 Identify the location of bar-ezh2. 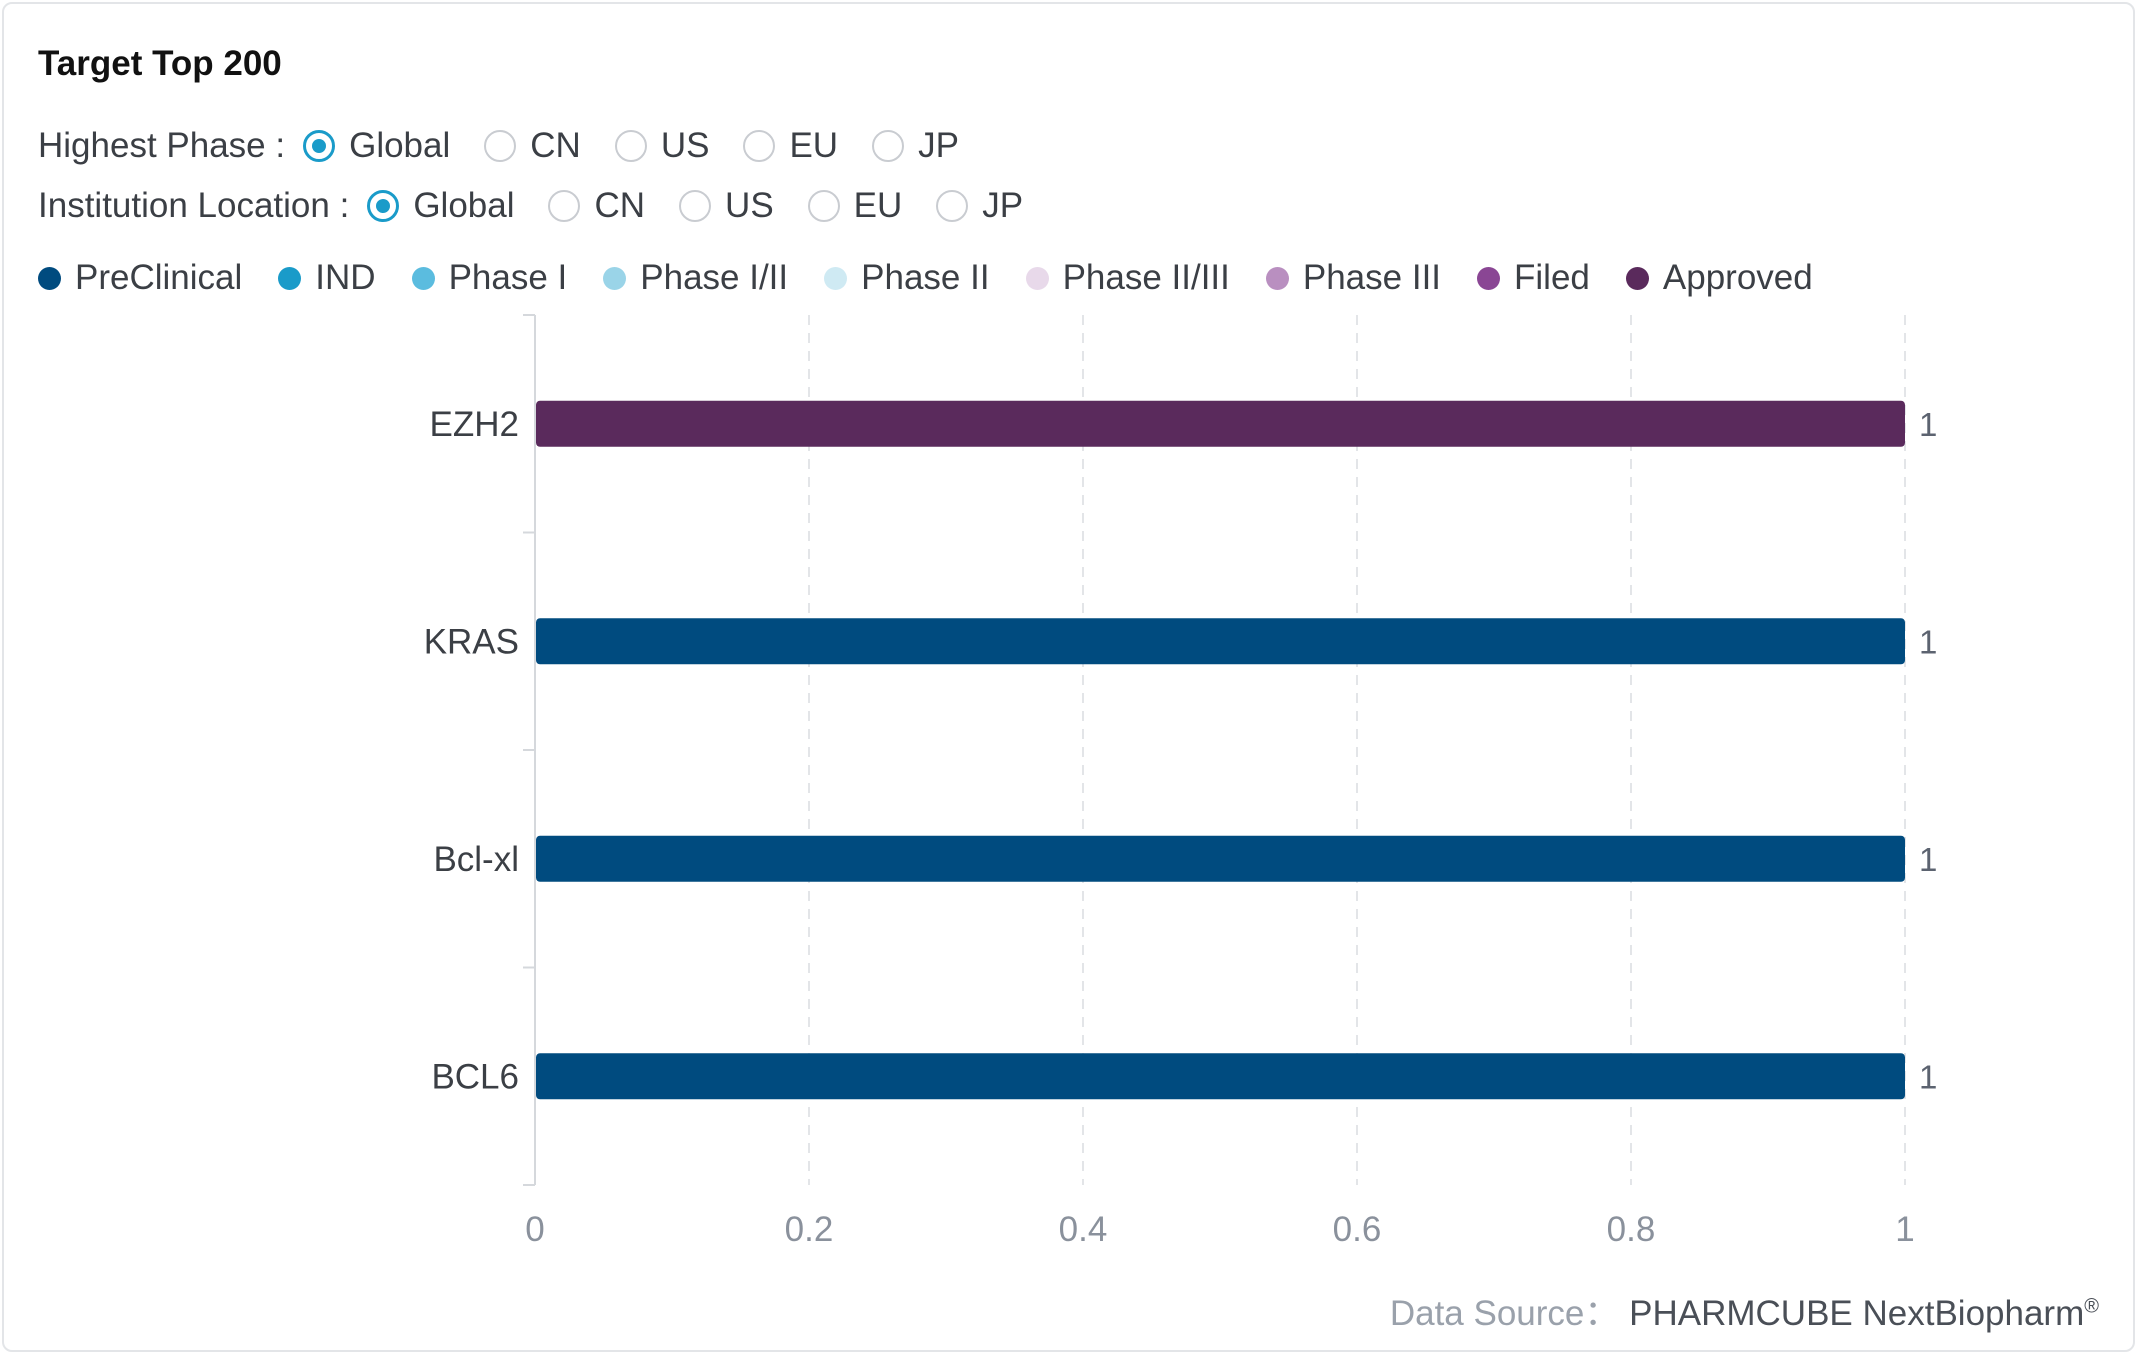
(1220, 423).